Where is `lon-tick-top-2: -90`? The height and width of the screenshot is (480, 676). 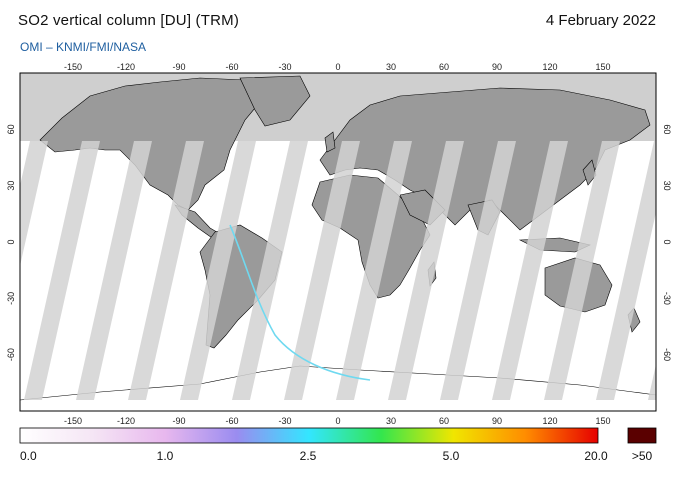 lon-tick-top-2: -90 is located at coordinates (178, 67).